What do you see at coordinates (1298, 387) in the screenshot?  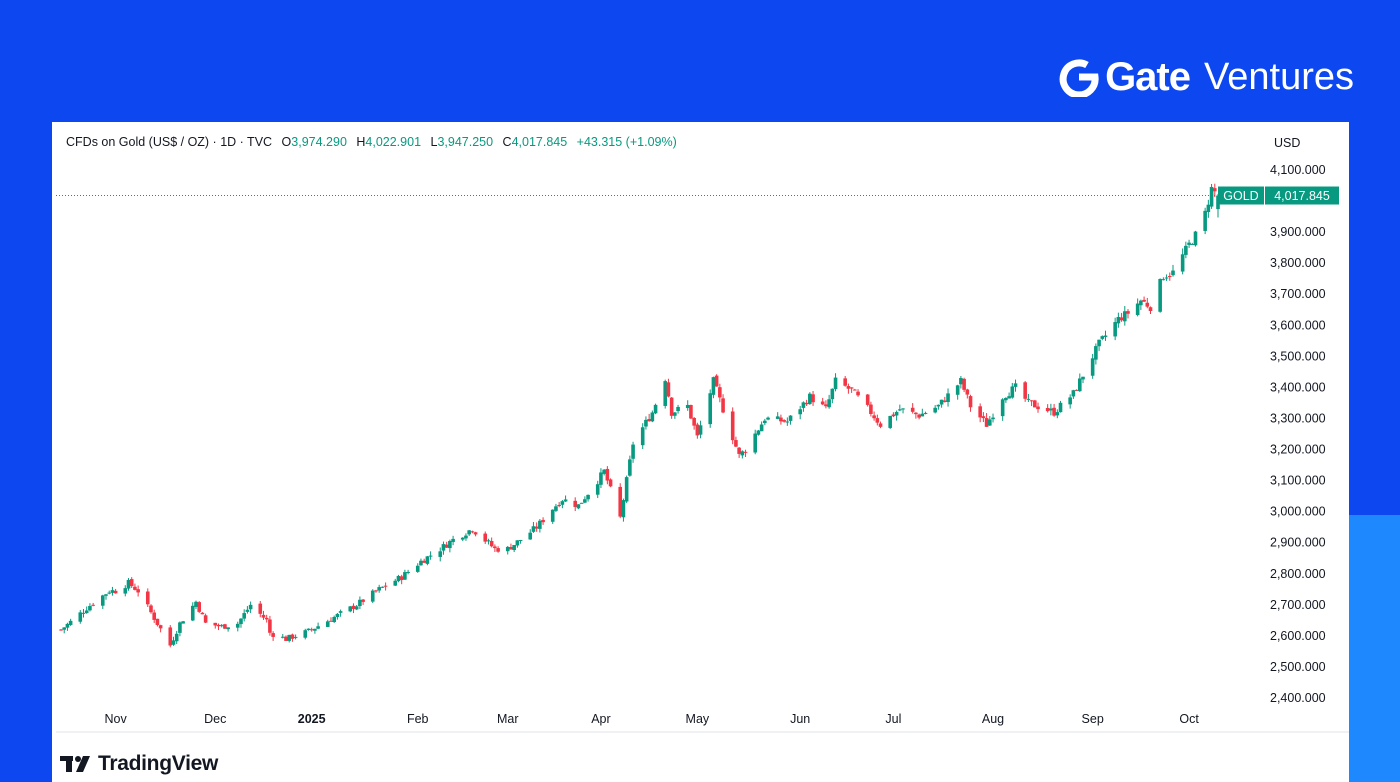 I see `y-tick-label: 3,400.000` at bounding box center [1298, 387].